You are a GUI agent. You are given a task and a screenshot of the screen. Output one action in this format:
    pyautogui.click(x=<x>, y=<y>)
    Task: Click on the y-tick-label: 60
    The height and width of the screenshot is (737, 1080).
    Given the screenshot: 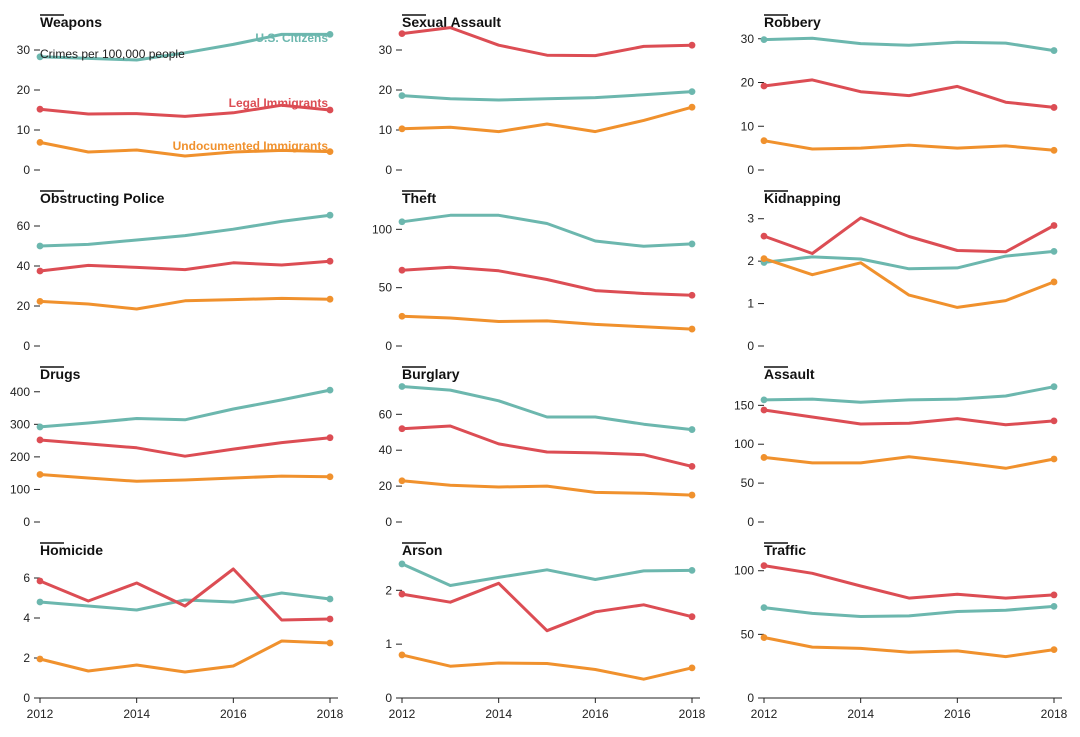 What is the action you would take?
    pyautogui.click(x=386, y=414)
    